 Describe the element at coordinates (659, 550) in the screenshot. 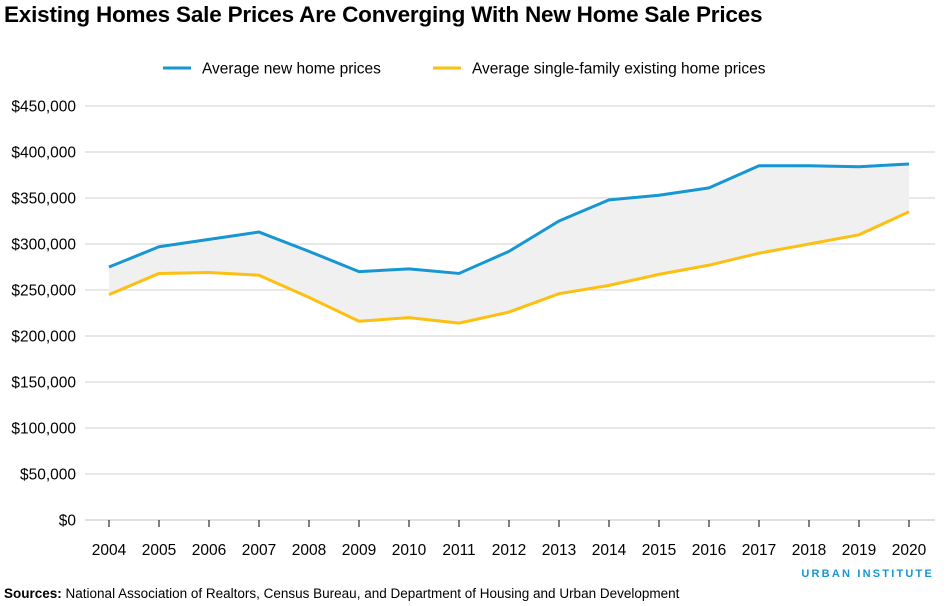

I see `x-tick-label: 2015` at that location.